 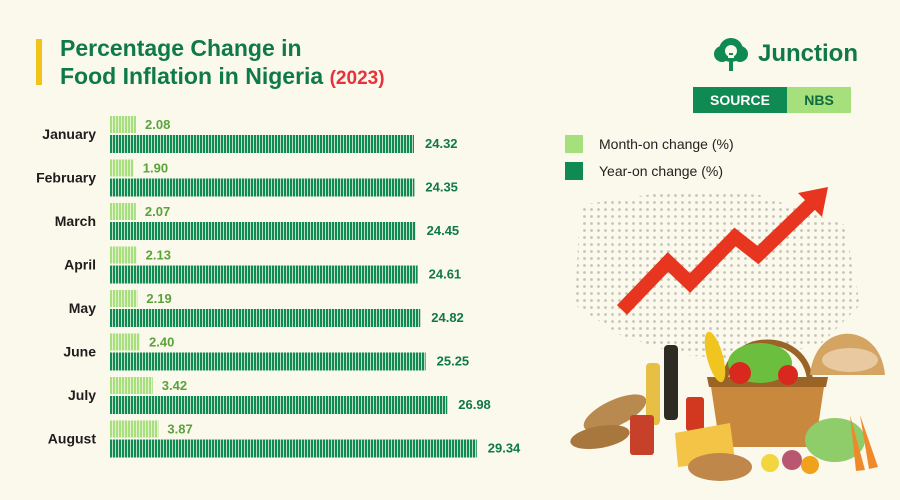 What do you see at coordinates (474, 404) in the screenshot?
I see `data-label-year-on: 26.98` at bounding box center [474, 404].